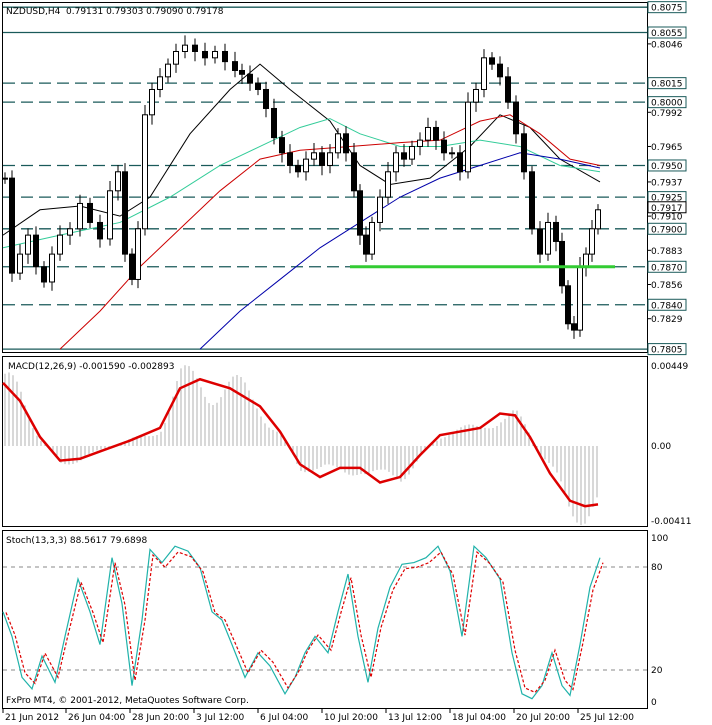 The image size is (712, 725). Describe the element at coordinates (607, 718) in the screenshot. I see `time-label: 25 Jul 12:00` at that location.